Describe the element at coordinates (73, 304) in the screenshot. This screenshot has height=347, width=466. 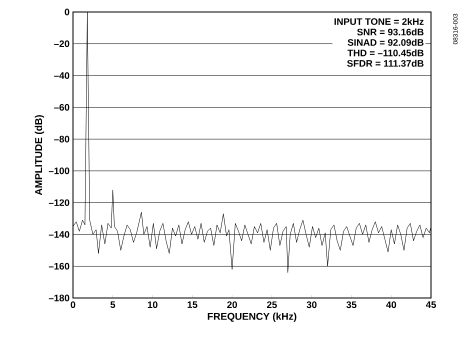
I see `x-tick-label: 0` at that location.